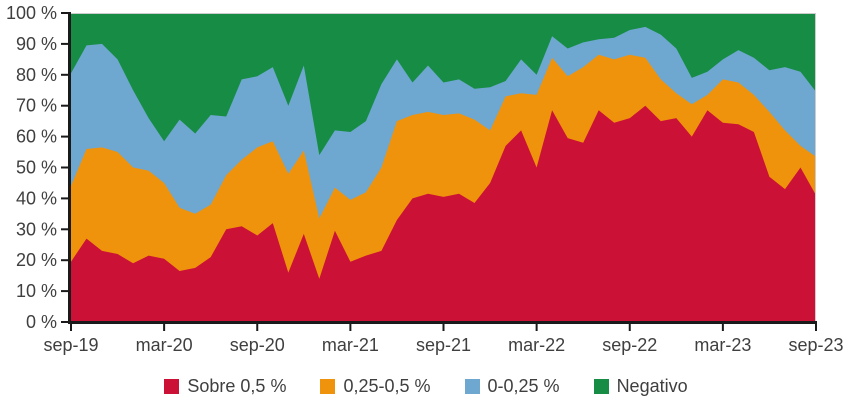 This screenshot has width=852, height=416. What do you see at coordinates (36, 137) in the screenshot?
I see `y-tick-label: 60 %` at bounding box center [36, 137].